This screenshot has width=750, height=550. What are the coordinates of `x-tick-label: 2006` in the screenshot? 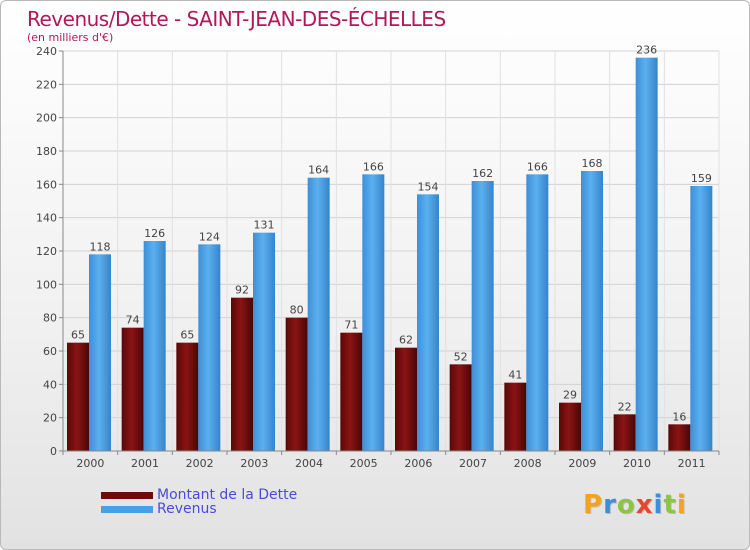 It's located at (418, 463).